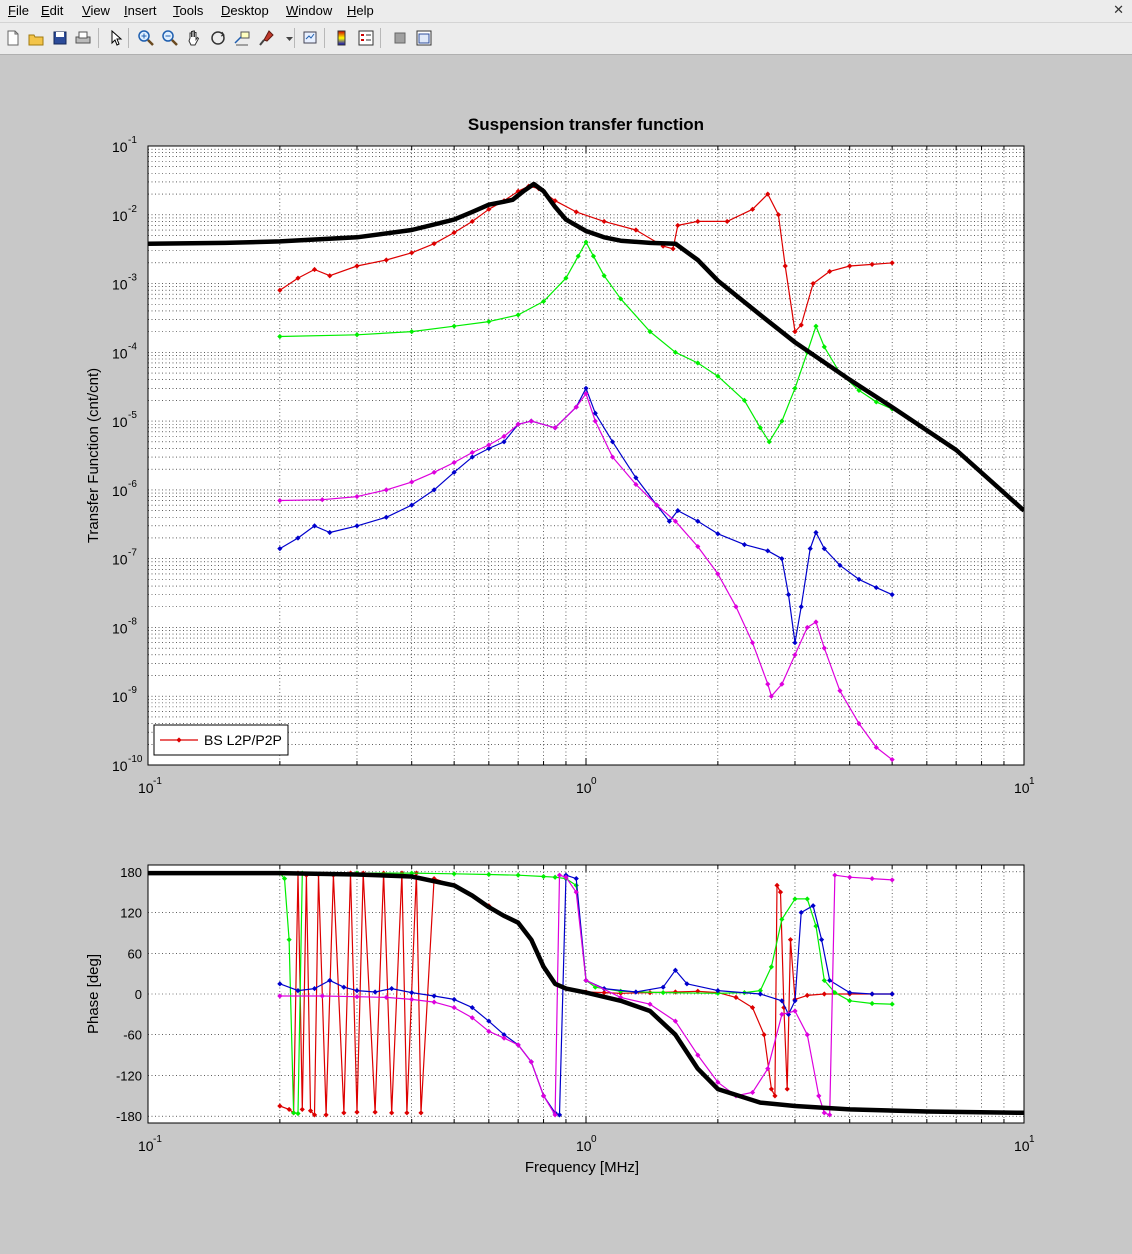  I want to click on menu-help: Help, so click(360, 10).